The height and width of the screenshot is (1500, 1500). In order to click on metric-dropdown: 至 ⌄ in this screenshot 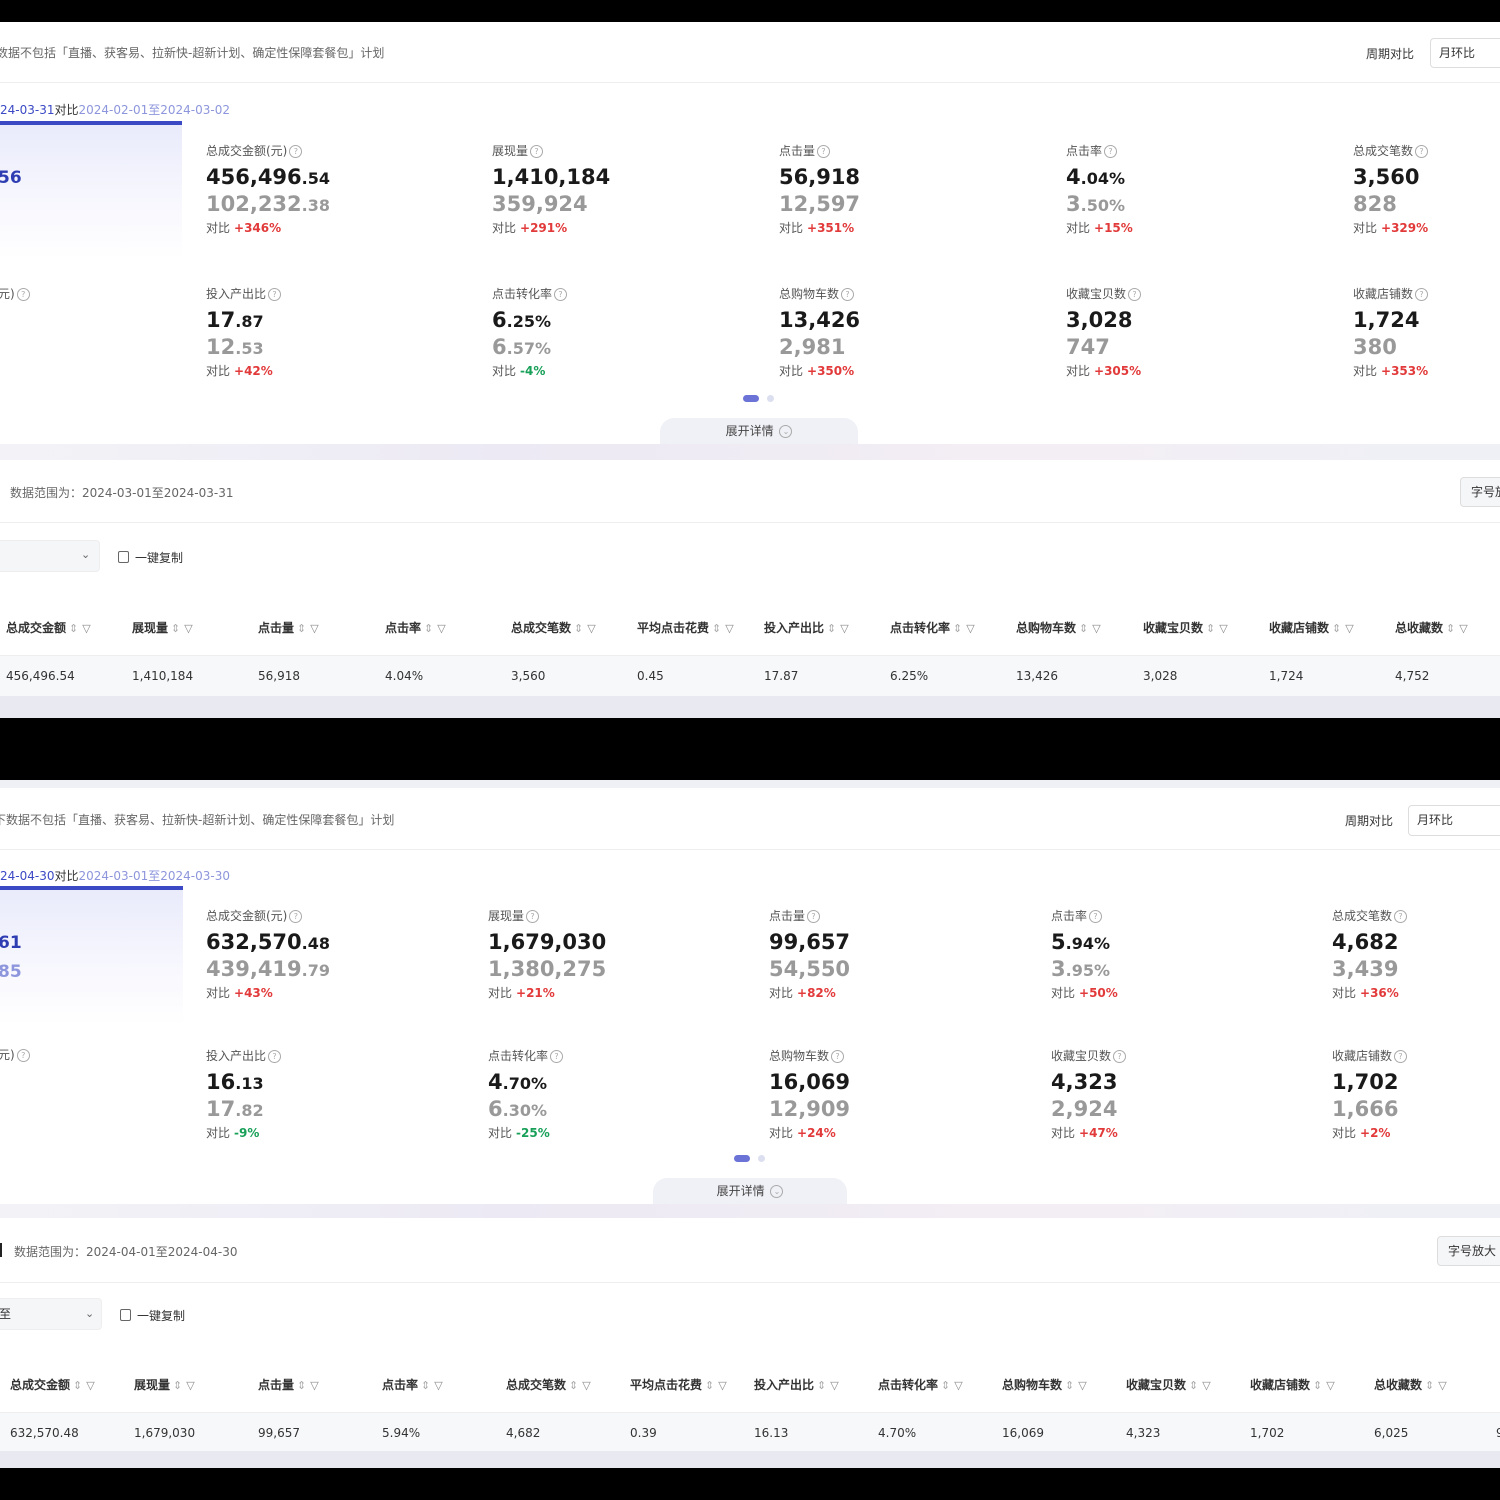, I will do `click(51, 1314)`.